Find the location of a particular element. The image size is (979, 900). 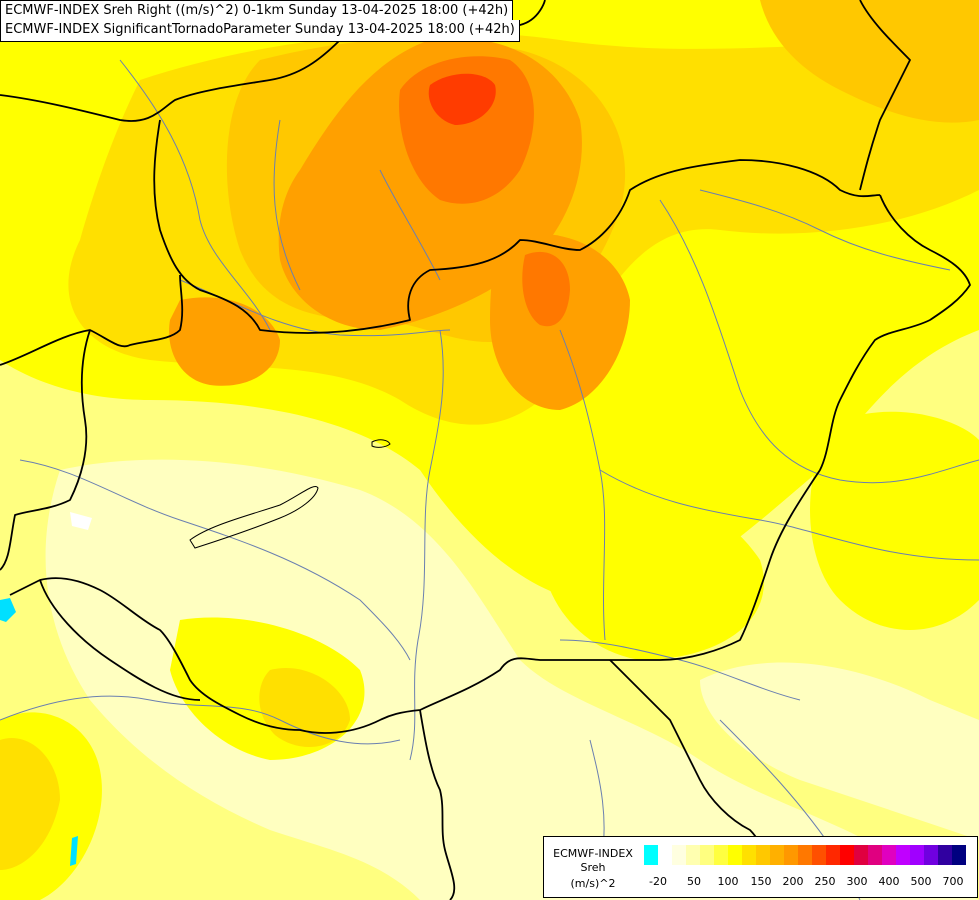

pale-region-east is located at coordinates (839, 751).